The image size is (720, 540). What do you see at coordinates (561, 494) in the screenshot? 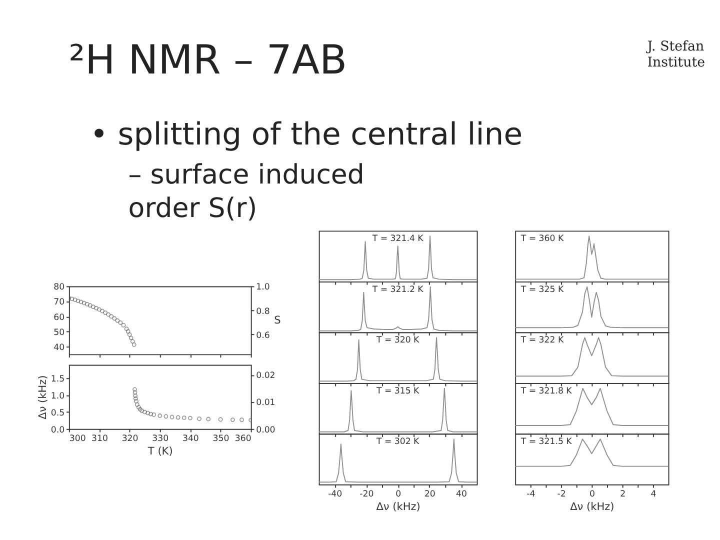
I see `x-tick-label: -2` at bounding box center [561, 494].